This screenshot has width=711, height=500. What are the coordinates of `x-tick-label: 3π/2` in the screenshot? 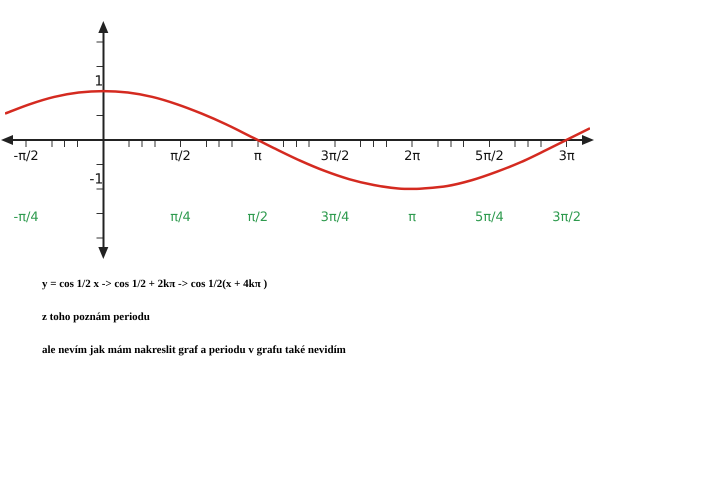 It's located at (335, 156).